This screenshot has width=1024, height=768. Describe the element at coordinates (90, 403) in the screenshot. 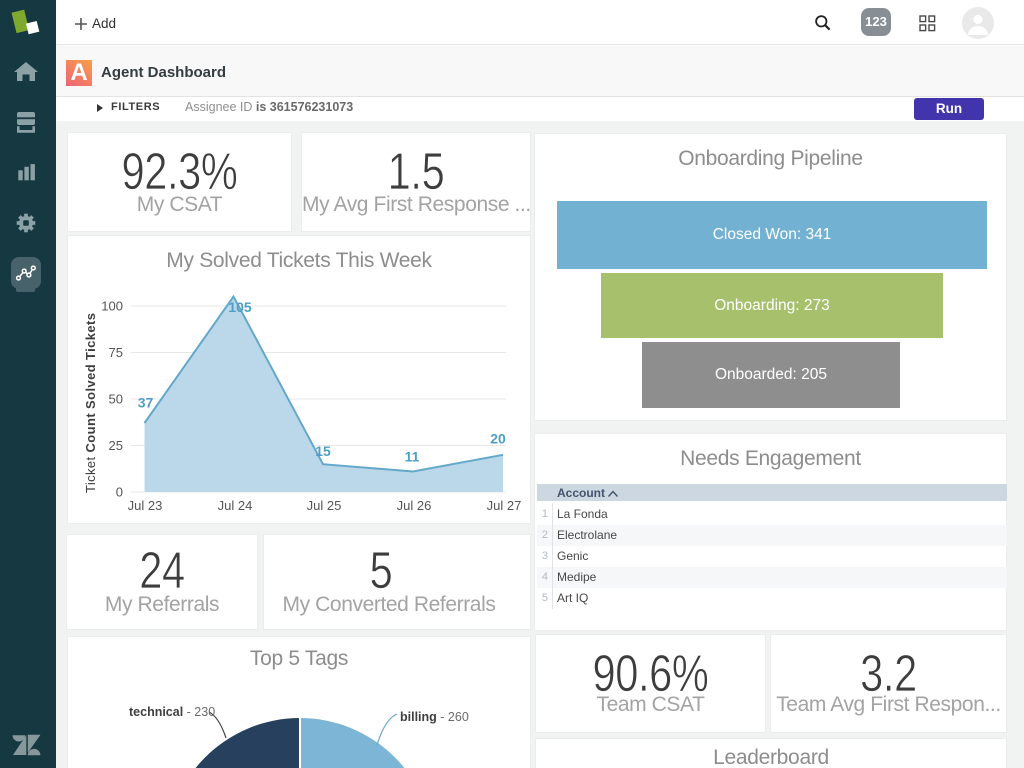

I see `svg-text: Ticket Count Solved Tickets` at that location.